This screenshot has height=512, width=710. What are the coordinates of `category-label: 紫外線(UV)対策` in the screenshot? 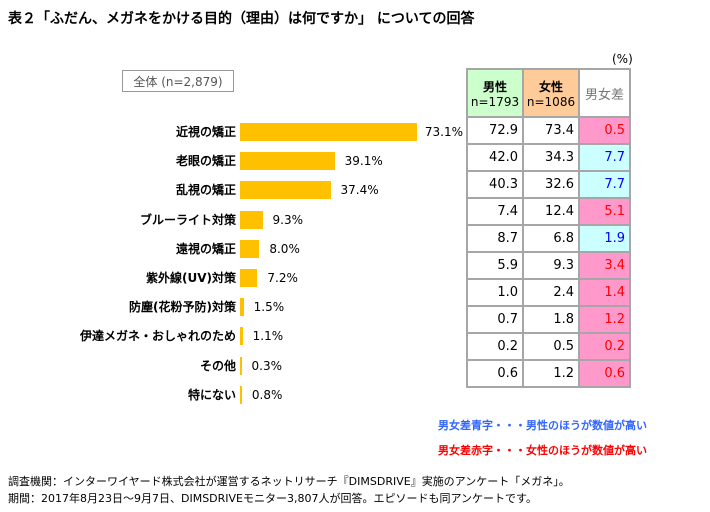 It's located at (190, 278).